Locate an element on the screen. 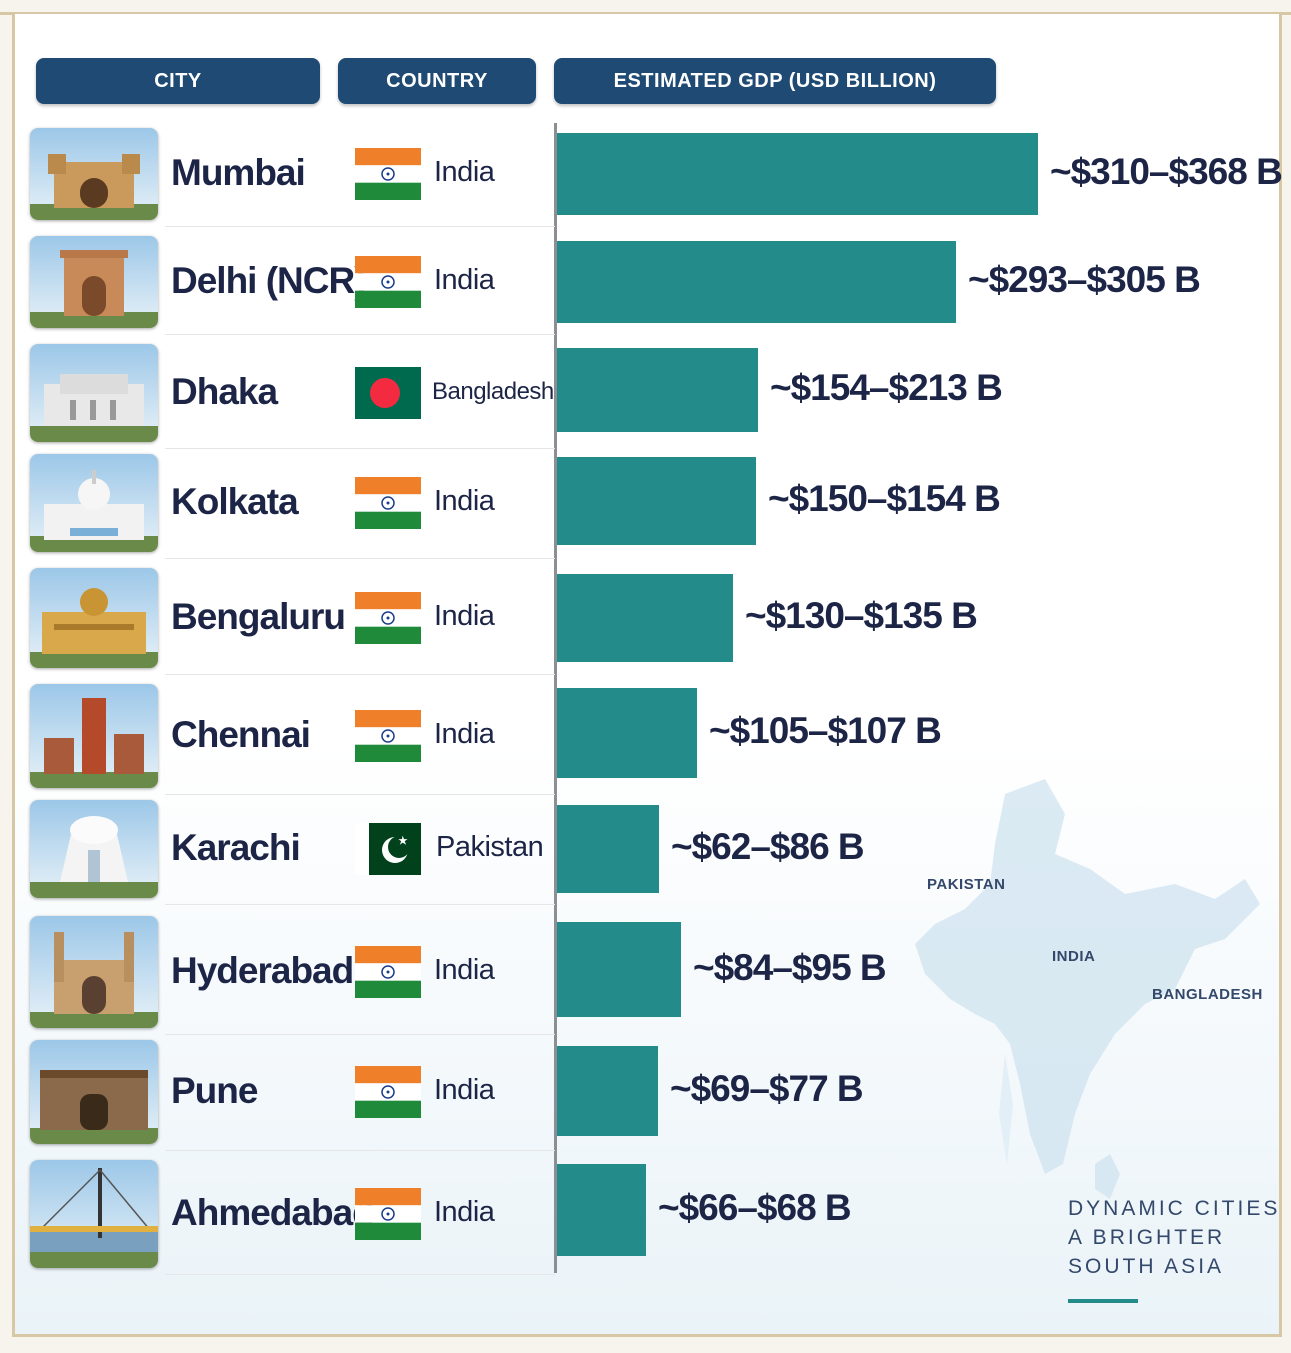  gdp-label: ~$62–$86 B is located at coordinates (768, 846).